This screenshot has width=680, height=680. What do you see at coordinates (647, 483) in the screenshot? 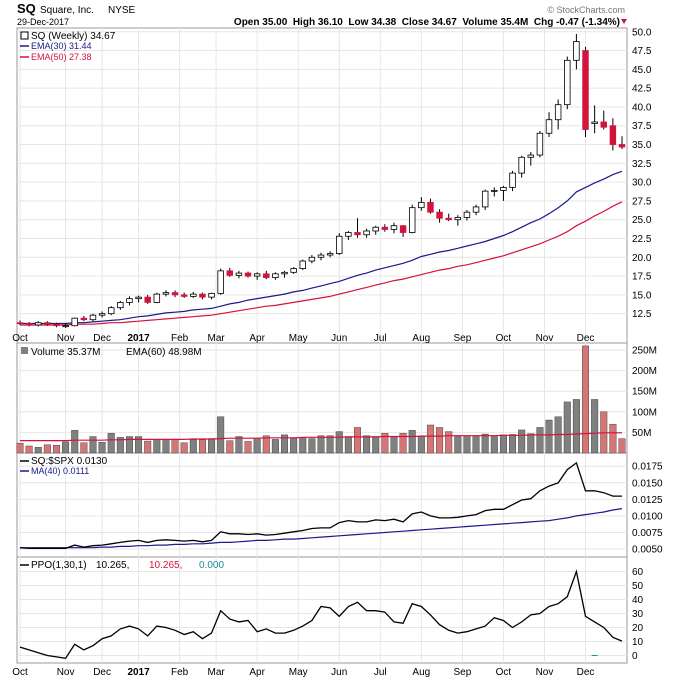
I see `y-tick-label: 0.0150` at bounding box center [647, 483].